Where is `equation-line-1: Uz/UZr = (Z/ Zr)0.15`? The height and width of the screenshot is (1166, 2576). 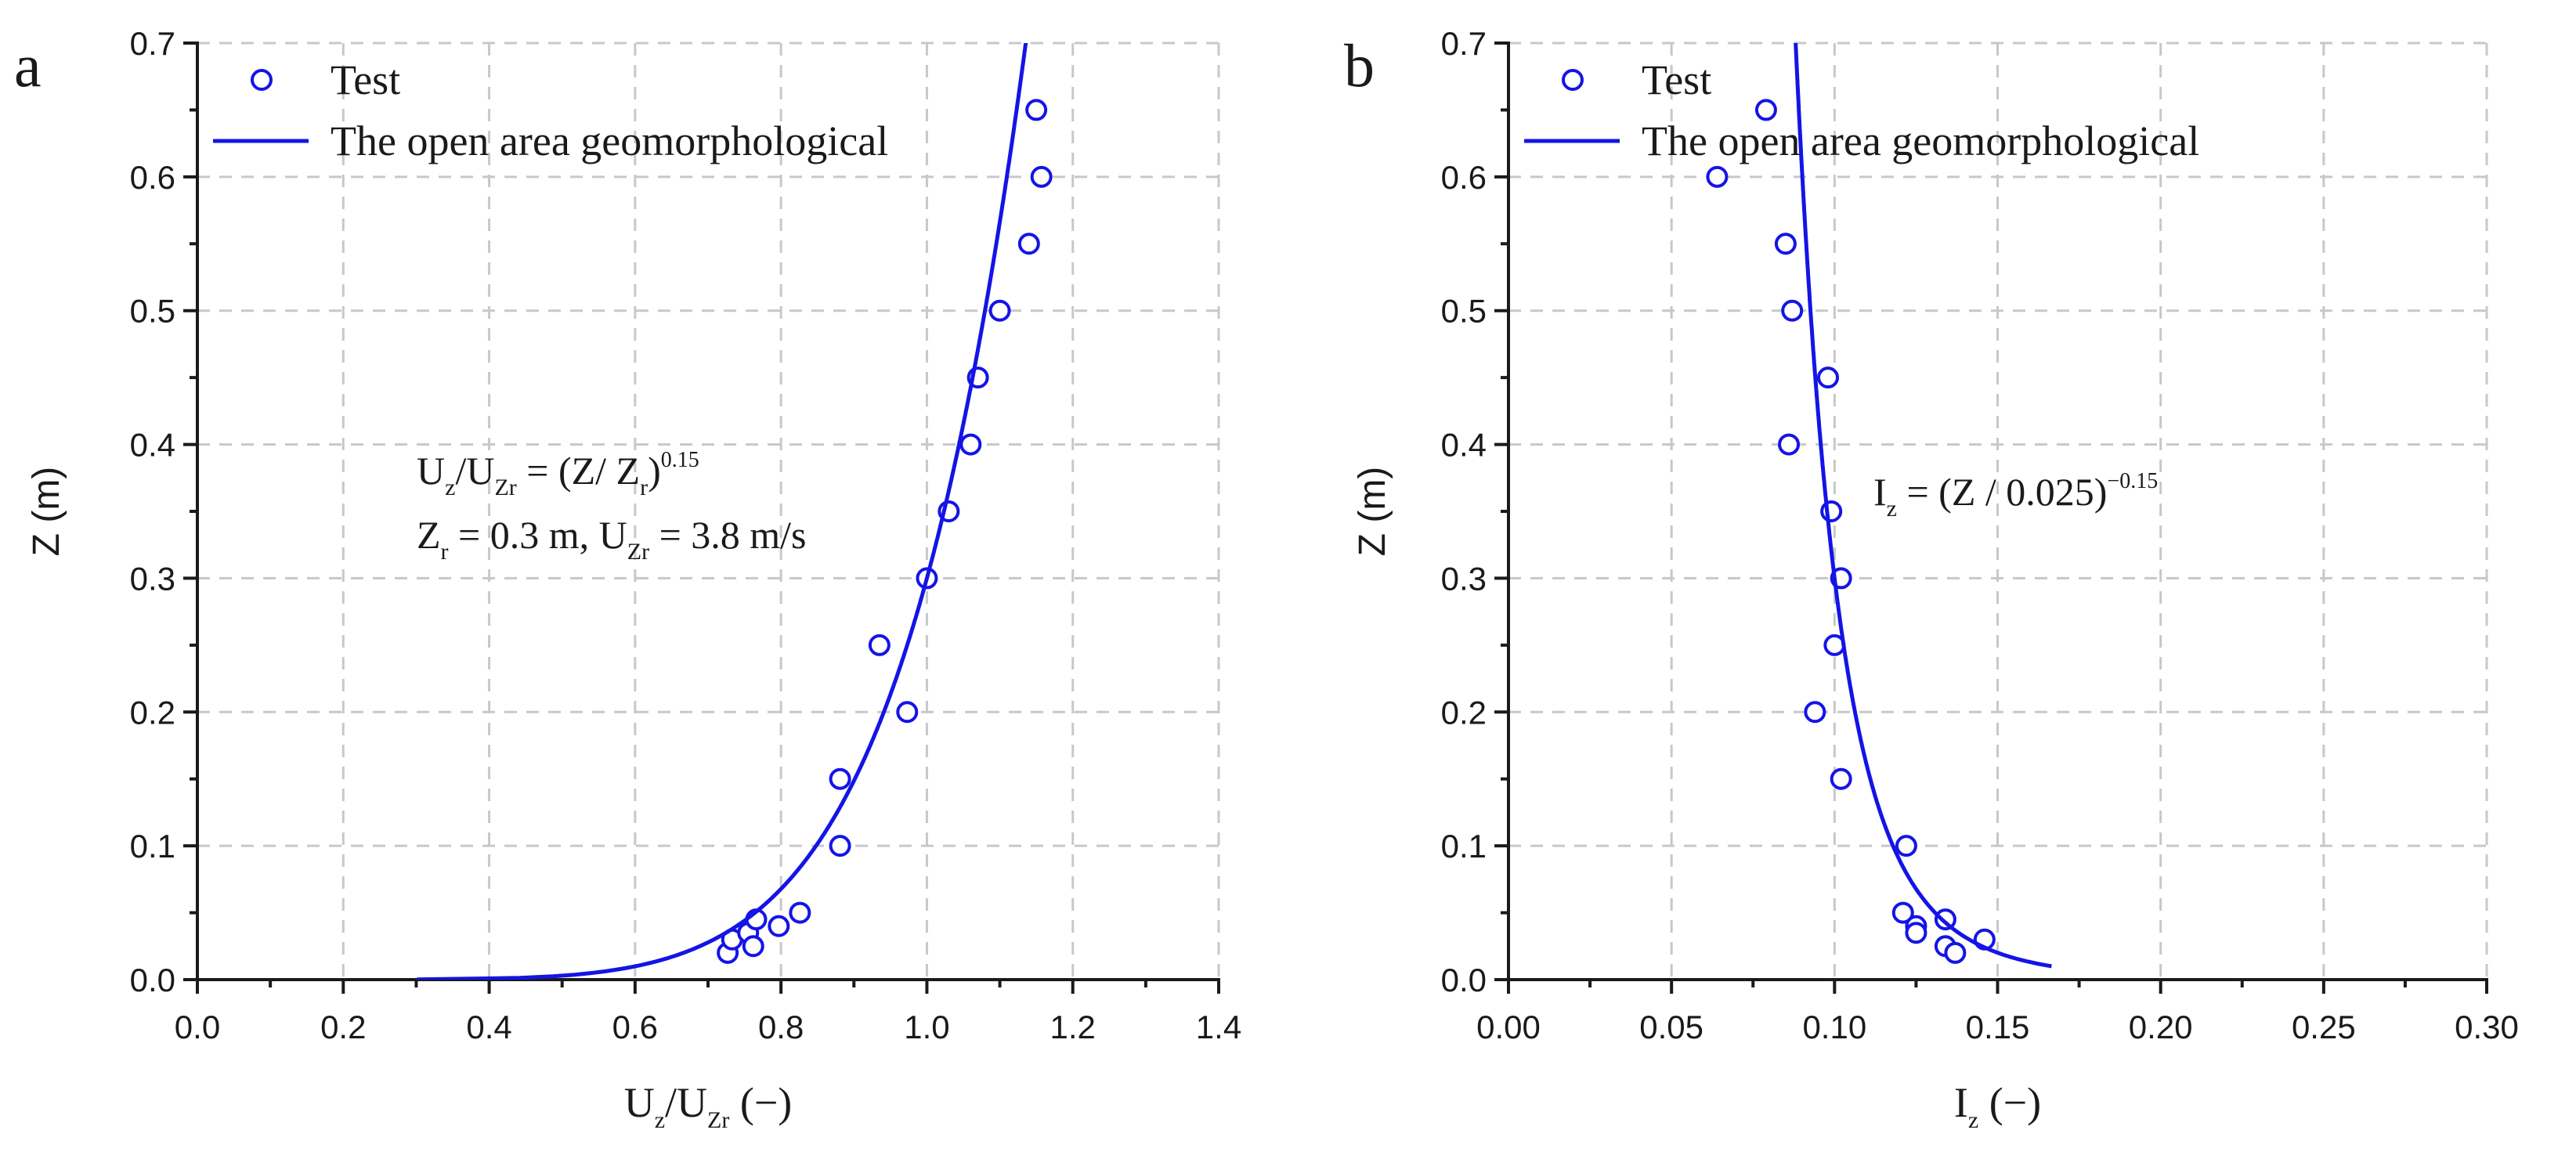 equation-line-1: Uz/UZr = (Z/ Zr)0.15 is located at coordinates (558, 474).